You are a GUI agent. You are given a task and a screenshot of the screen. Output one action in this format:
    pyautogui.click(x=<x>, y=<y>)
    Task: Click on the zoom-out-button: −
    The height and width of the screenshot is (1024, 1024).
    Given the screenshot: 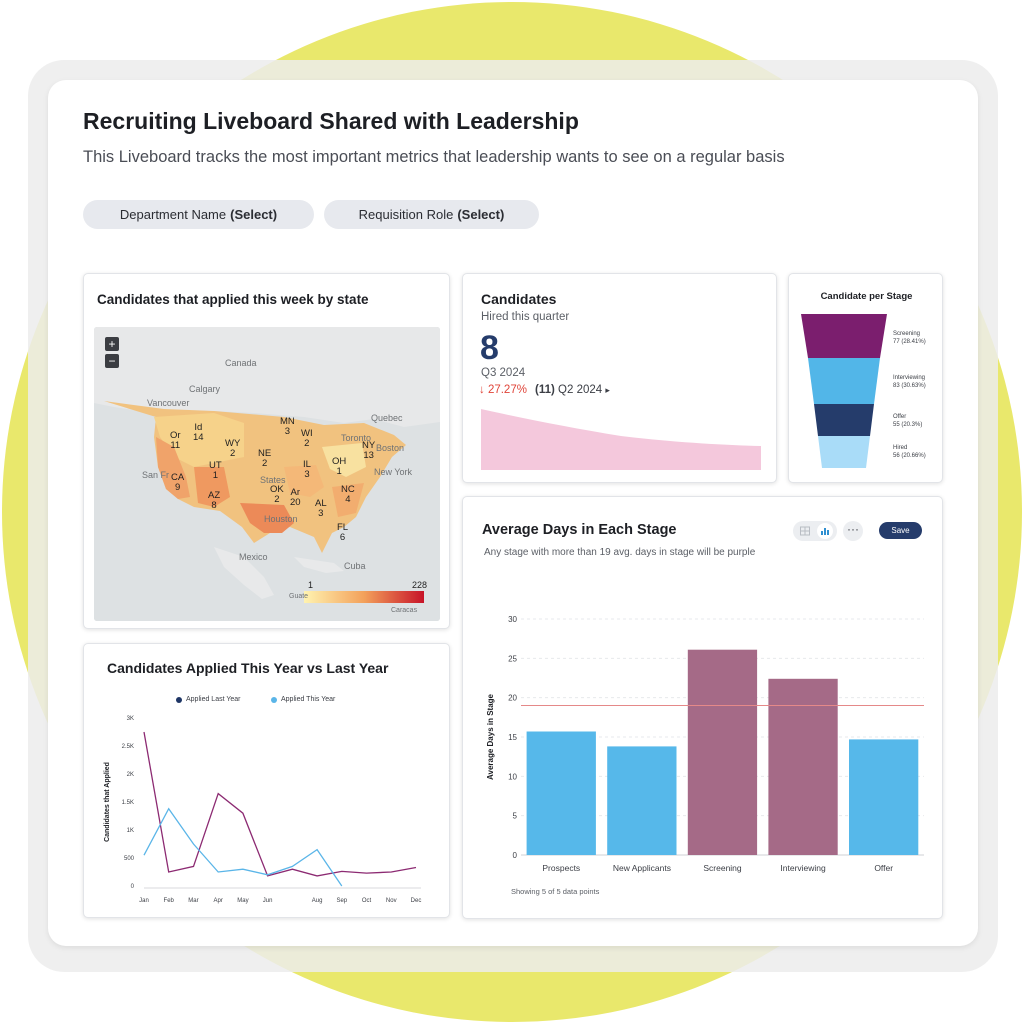 What is the action you would take?
    pyautogui.click(x=112, y=361)
    